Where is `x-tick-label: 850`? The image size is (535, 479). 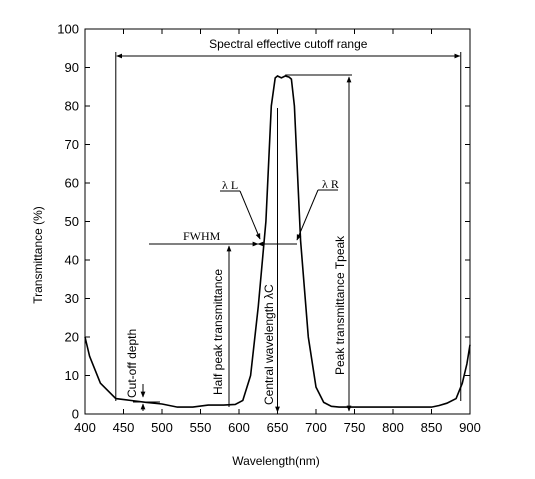
x-tick-label: 850 is located at coordinates (432, 427).